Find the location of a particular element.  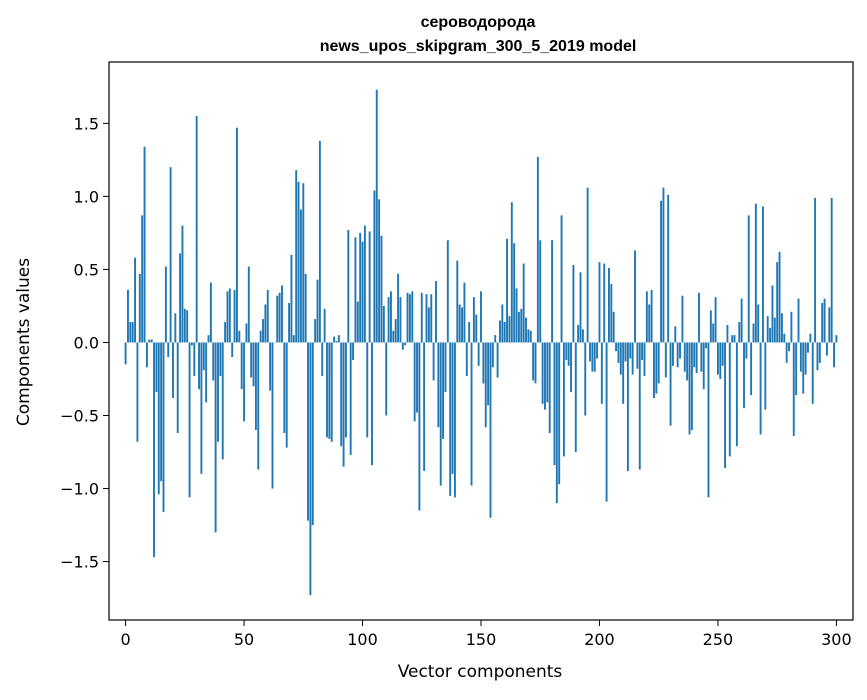

x-tick-label: 100 is located at coordinates (362, 639).